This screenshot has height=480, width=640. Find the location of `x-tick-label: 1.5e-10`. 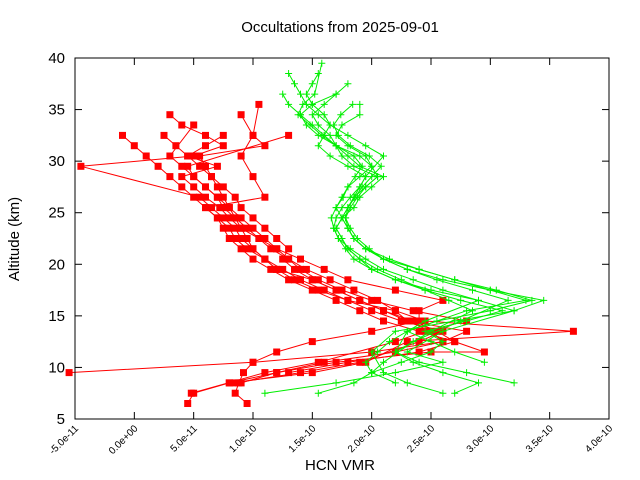

x-tick-label: 1.5e-10 is located at coordinates (303, 439).